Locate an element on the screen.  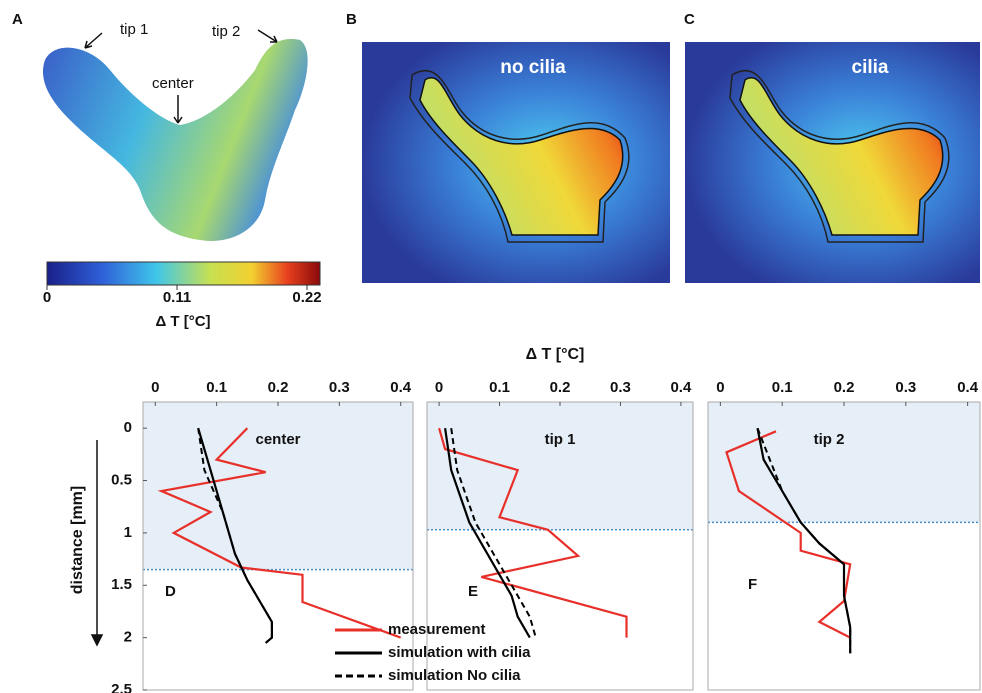
y-tick-label: 1 is located at coordinates (128, 532).